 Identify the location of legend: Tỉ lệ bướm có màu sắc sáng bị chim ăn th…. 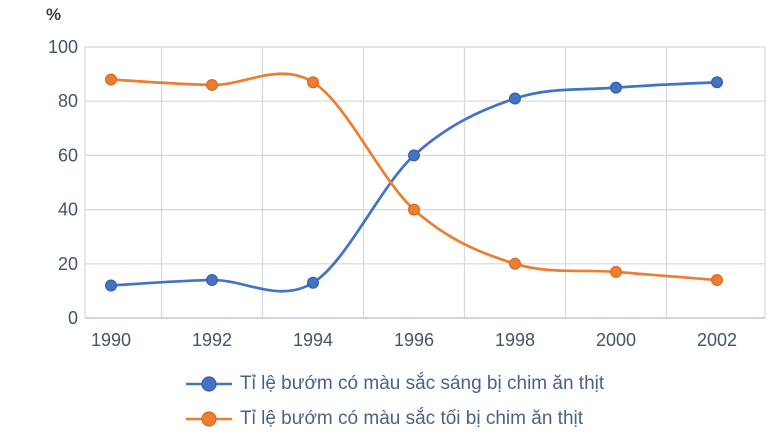
(395, 401).